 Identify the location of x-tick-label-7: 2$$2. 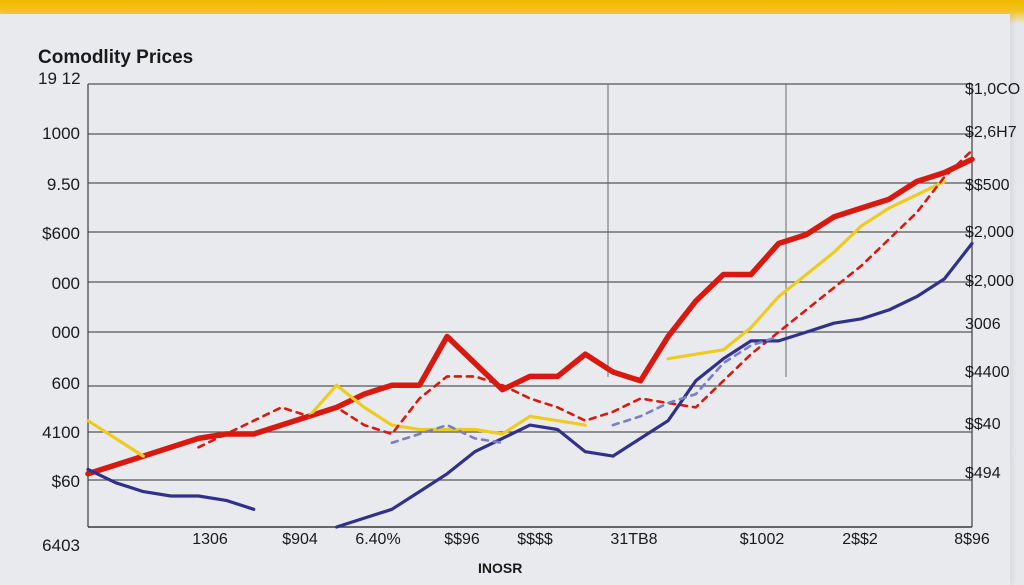
(860, 539).